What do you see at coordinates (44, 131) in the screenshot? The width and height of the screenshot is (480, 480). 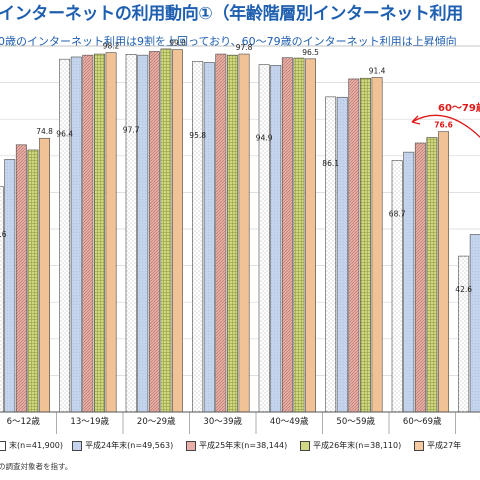 I see `data-label: 74.8` at bounding box center [44, 131].